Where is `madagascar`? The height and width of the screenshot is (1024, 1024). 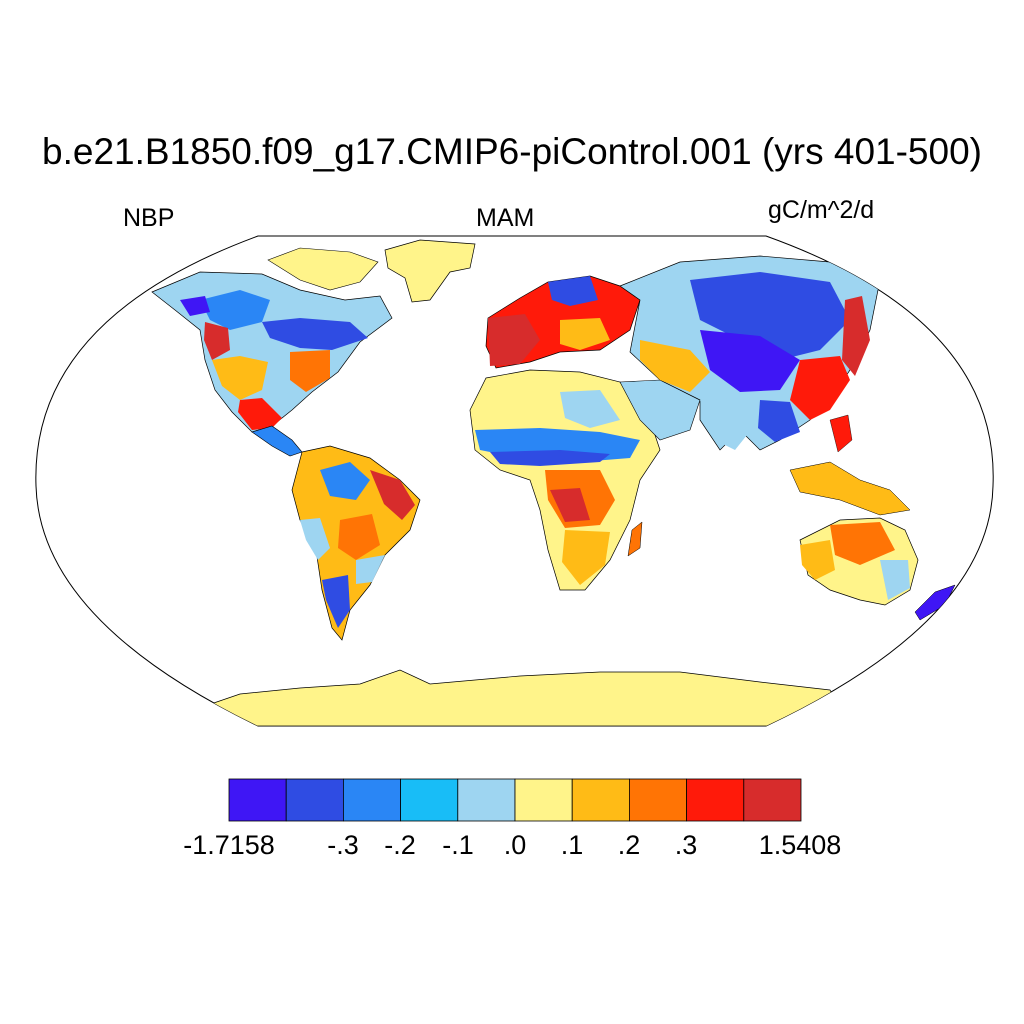
madagascar is located at coordinates (635, 539).